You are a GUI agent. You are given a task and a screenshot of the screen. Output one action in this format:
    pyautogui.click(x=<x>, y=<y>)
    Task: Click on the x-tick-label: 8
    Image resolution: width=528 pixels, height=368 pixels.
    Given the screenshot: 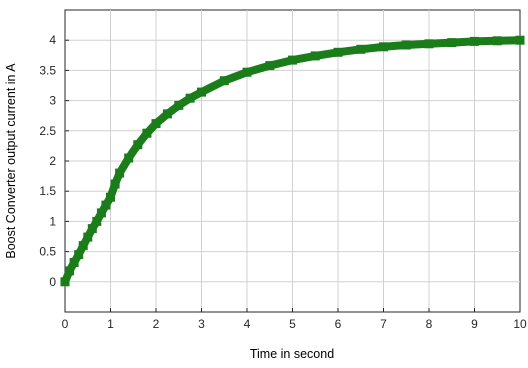 What is the action you would take?
    pyautogui.click(x=429, y=324)
    